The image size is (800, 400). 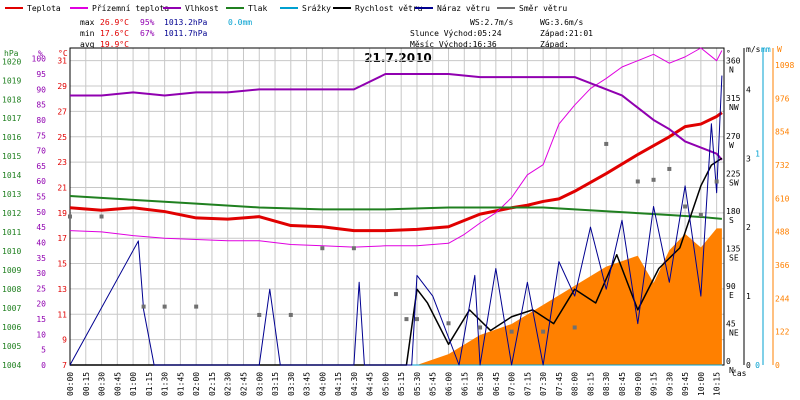 What do you see at coordinates (554, 44) in the screenshot?
I see `info-text: Západ:` at bounding box center [554, 44].